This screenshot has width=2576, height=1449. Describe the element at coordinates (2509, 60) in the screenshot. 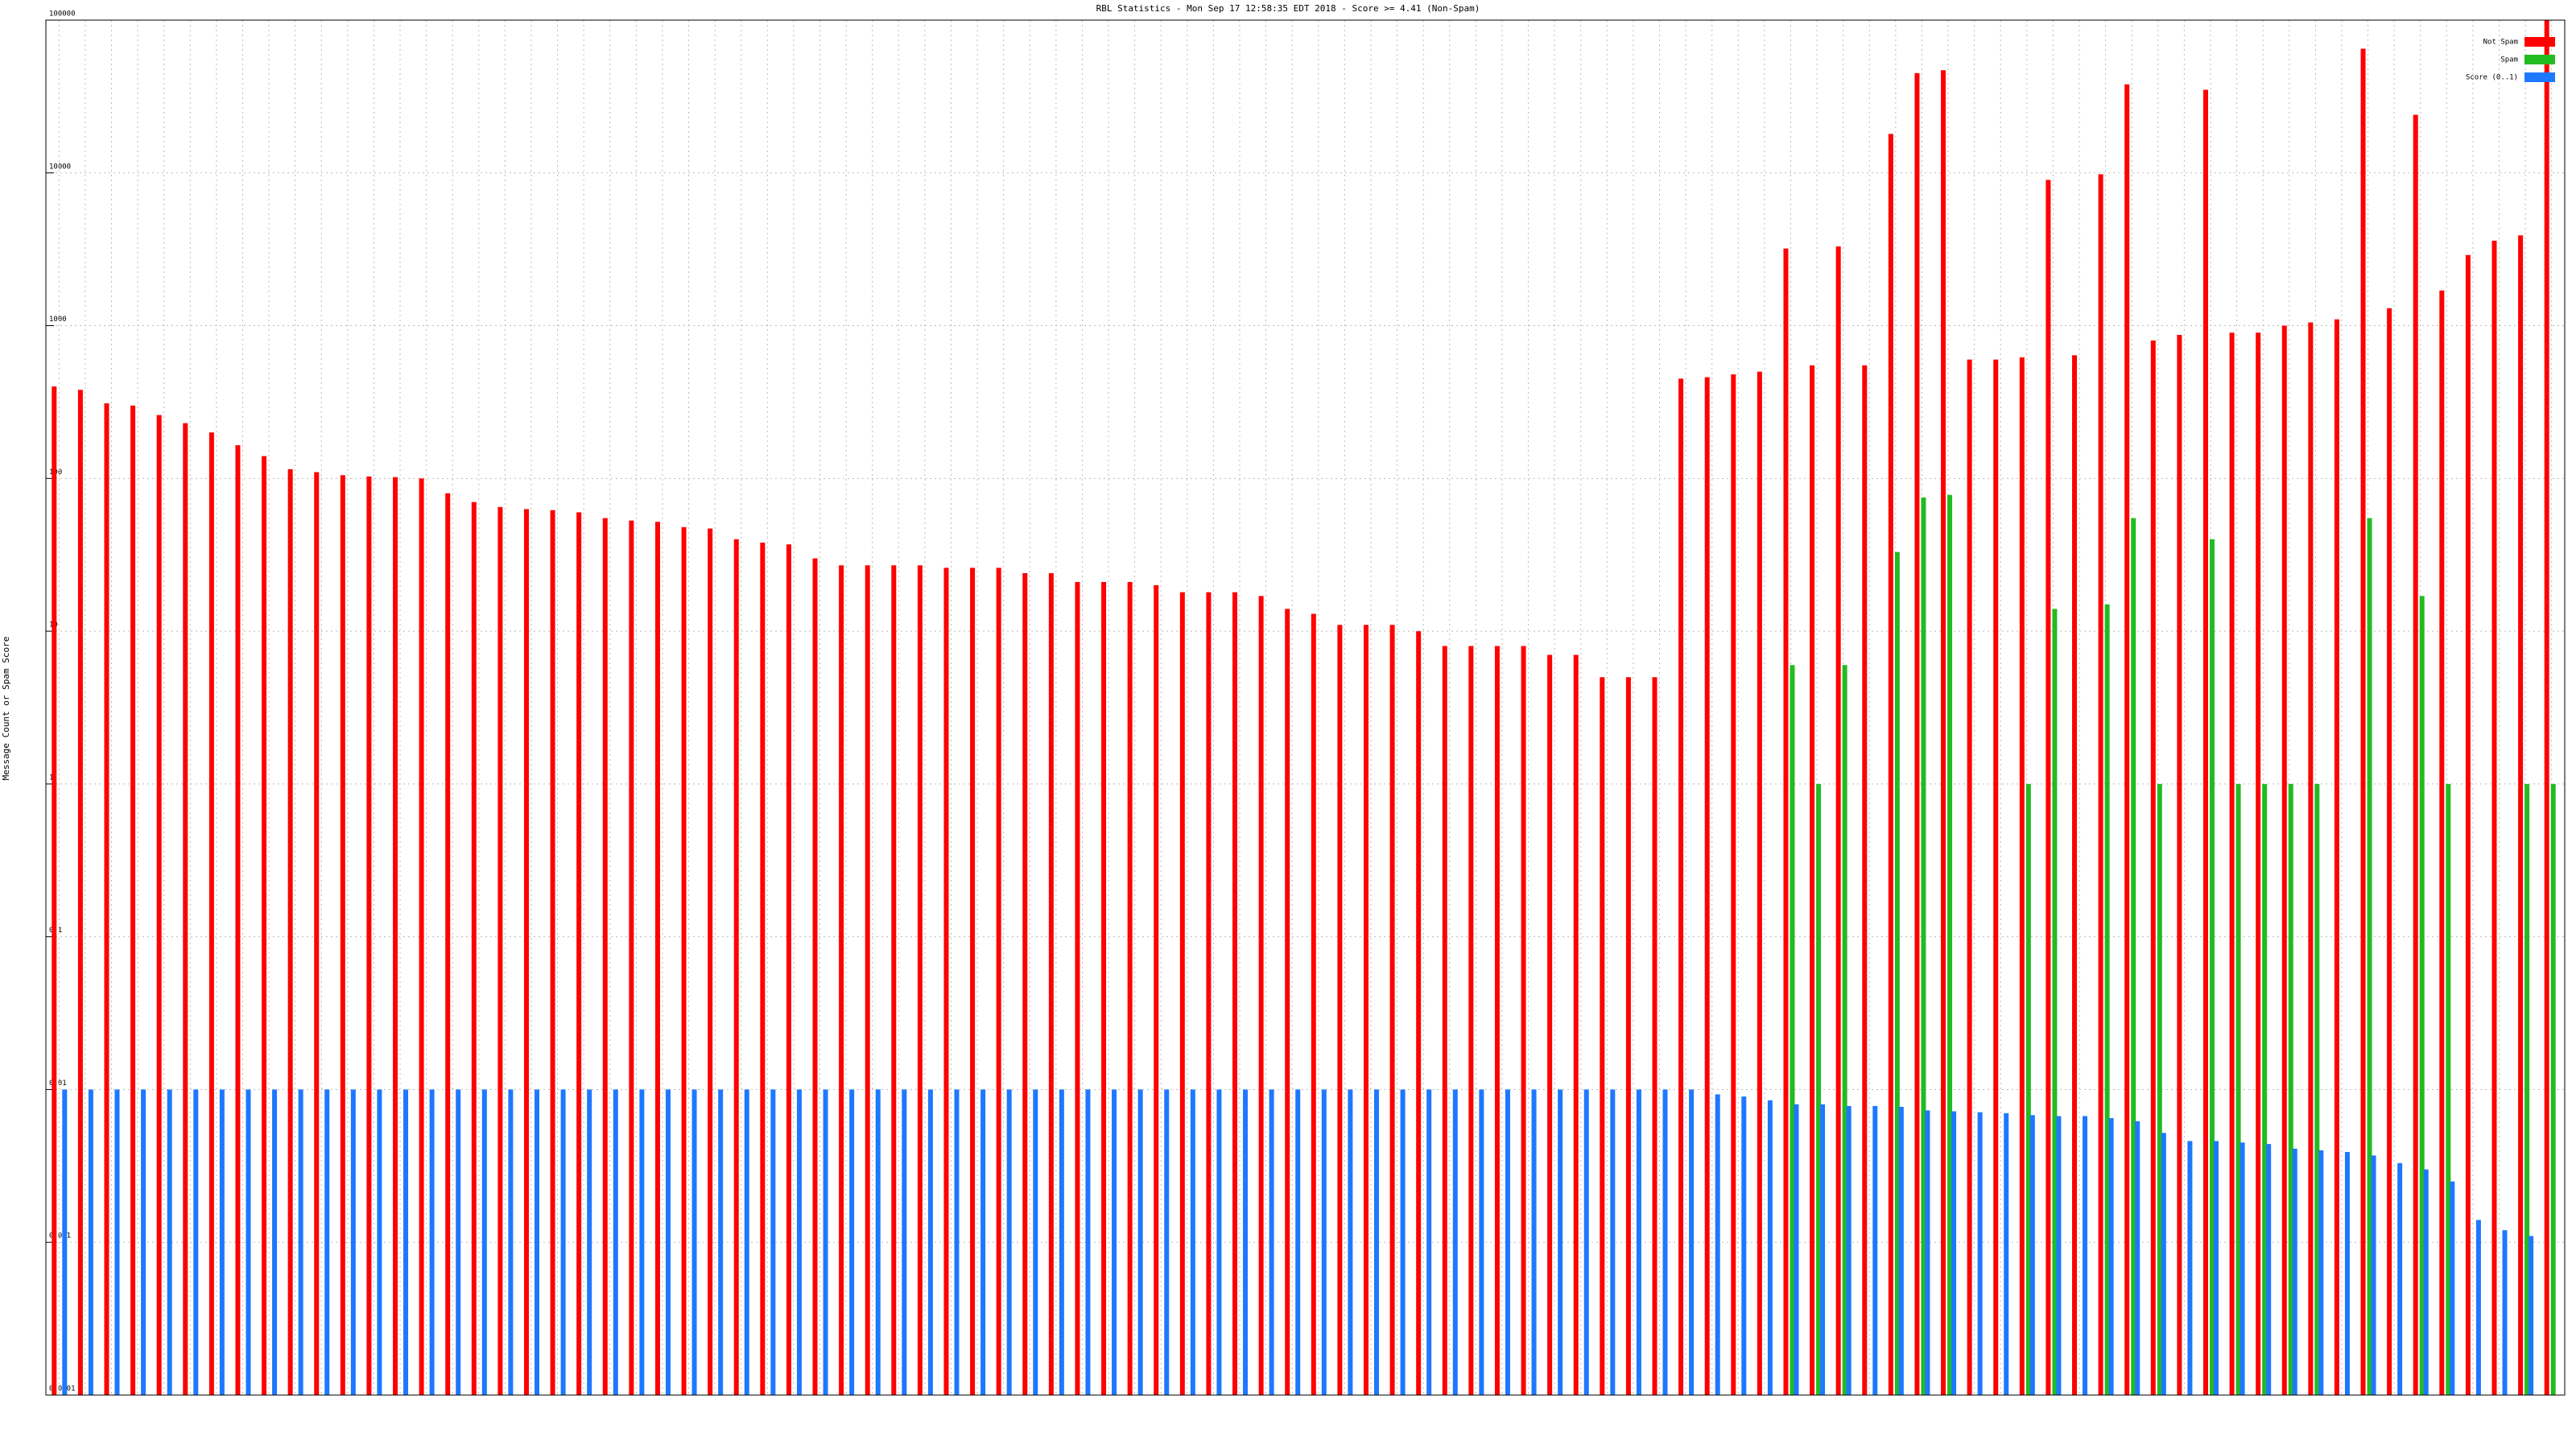

I see `legend-label: Spam` at that location.